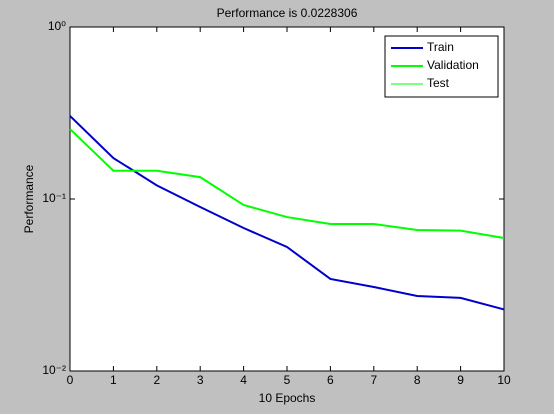 The width and height of the screenshot is (554, 414). What do you see at coordinates (373, 380) in the screenshot?
I see `x-tick-label: 7` at bounding box center [373, 380].